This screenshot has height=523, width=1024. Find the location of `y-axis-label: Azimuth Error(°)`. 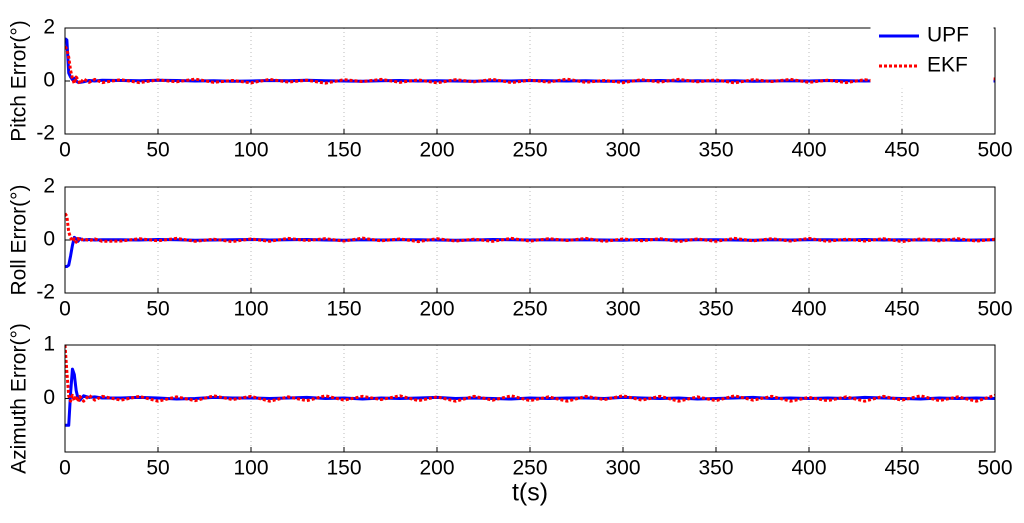

y-axis-label: Azimuth Error(°) is located at coordinates (19, 398).